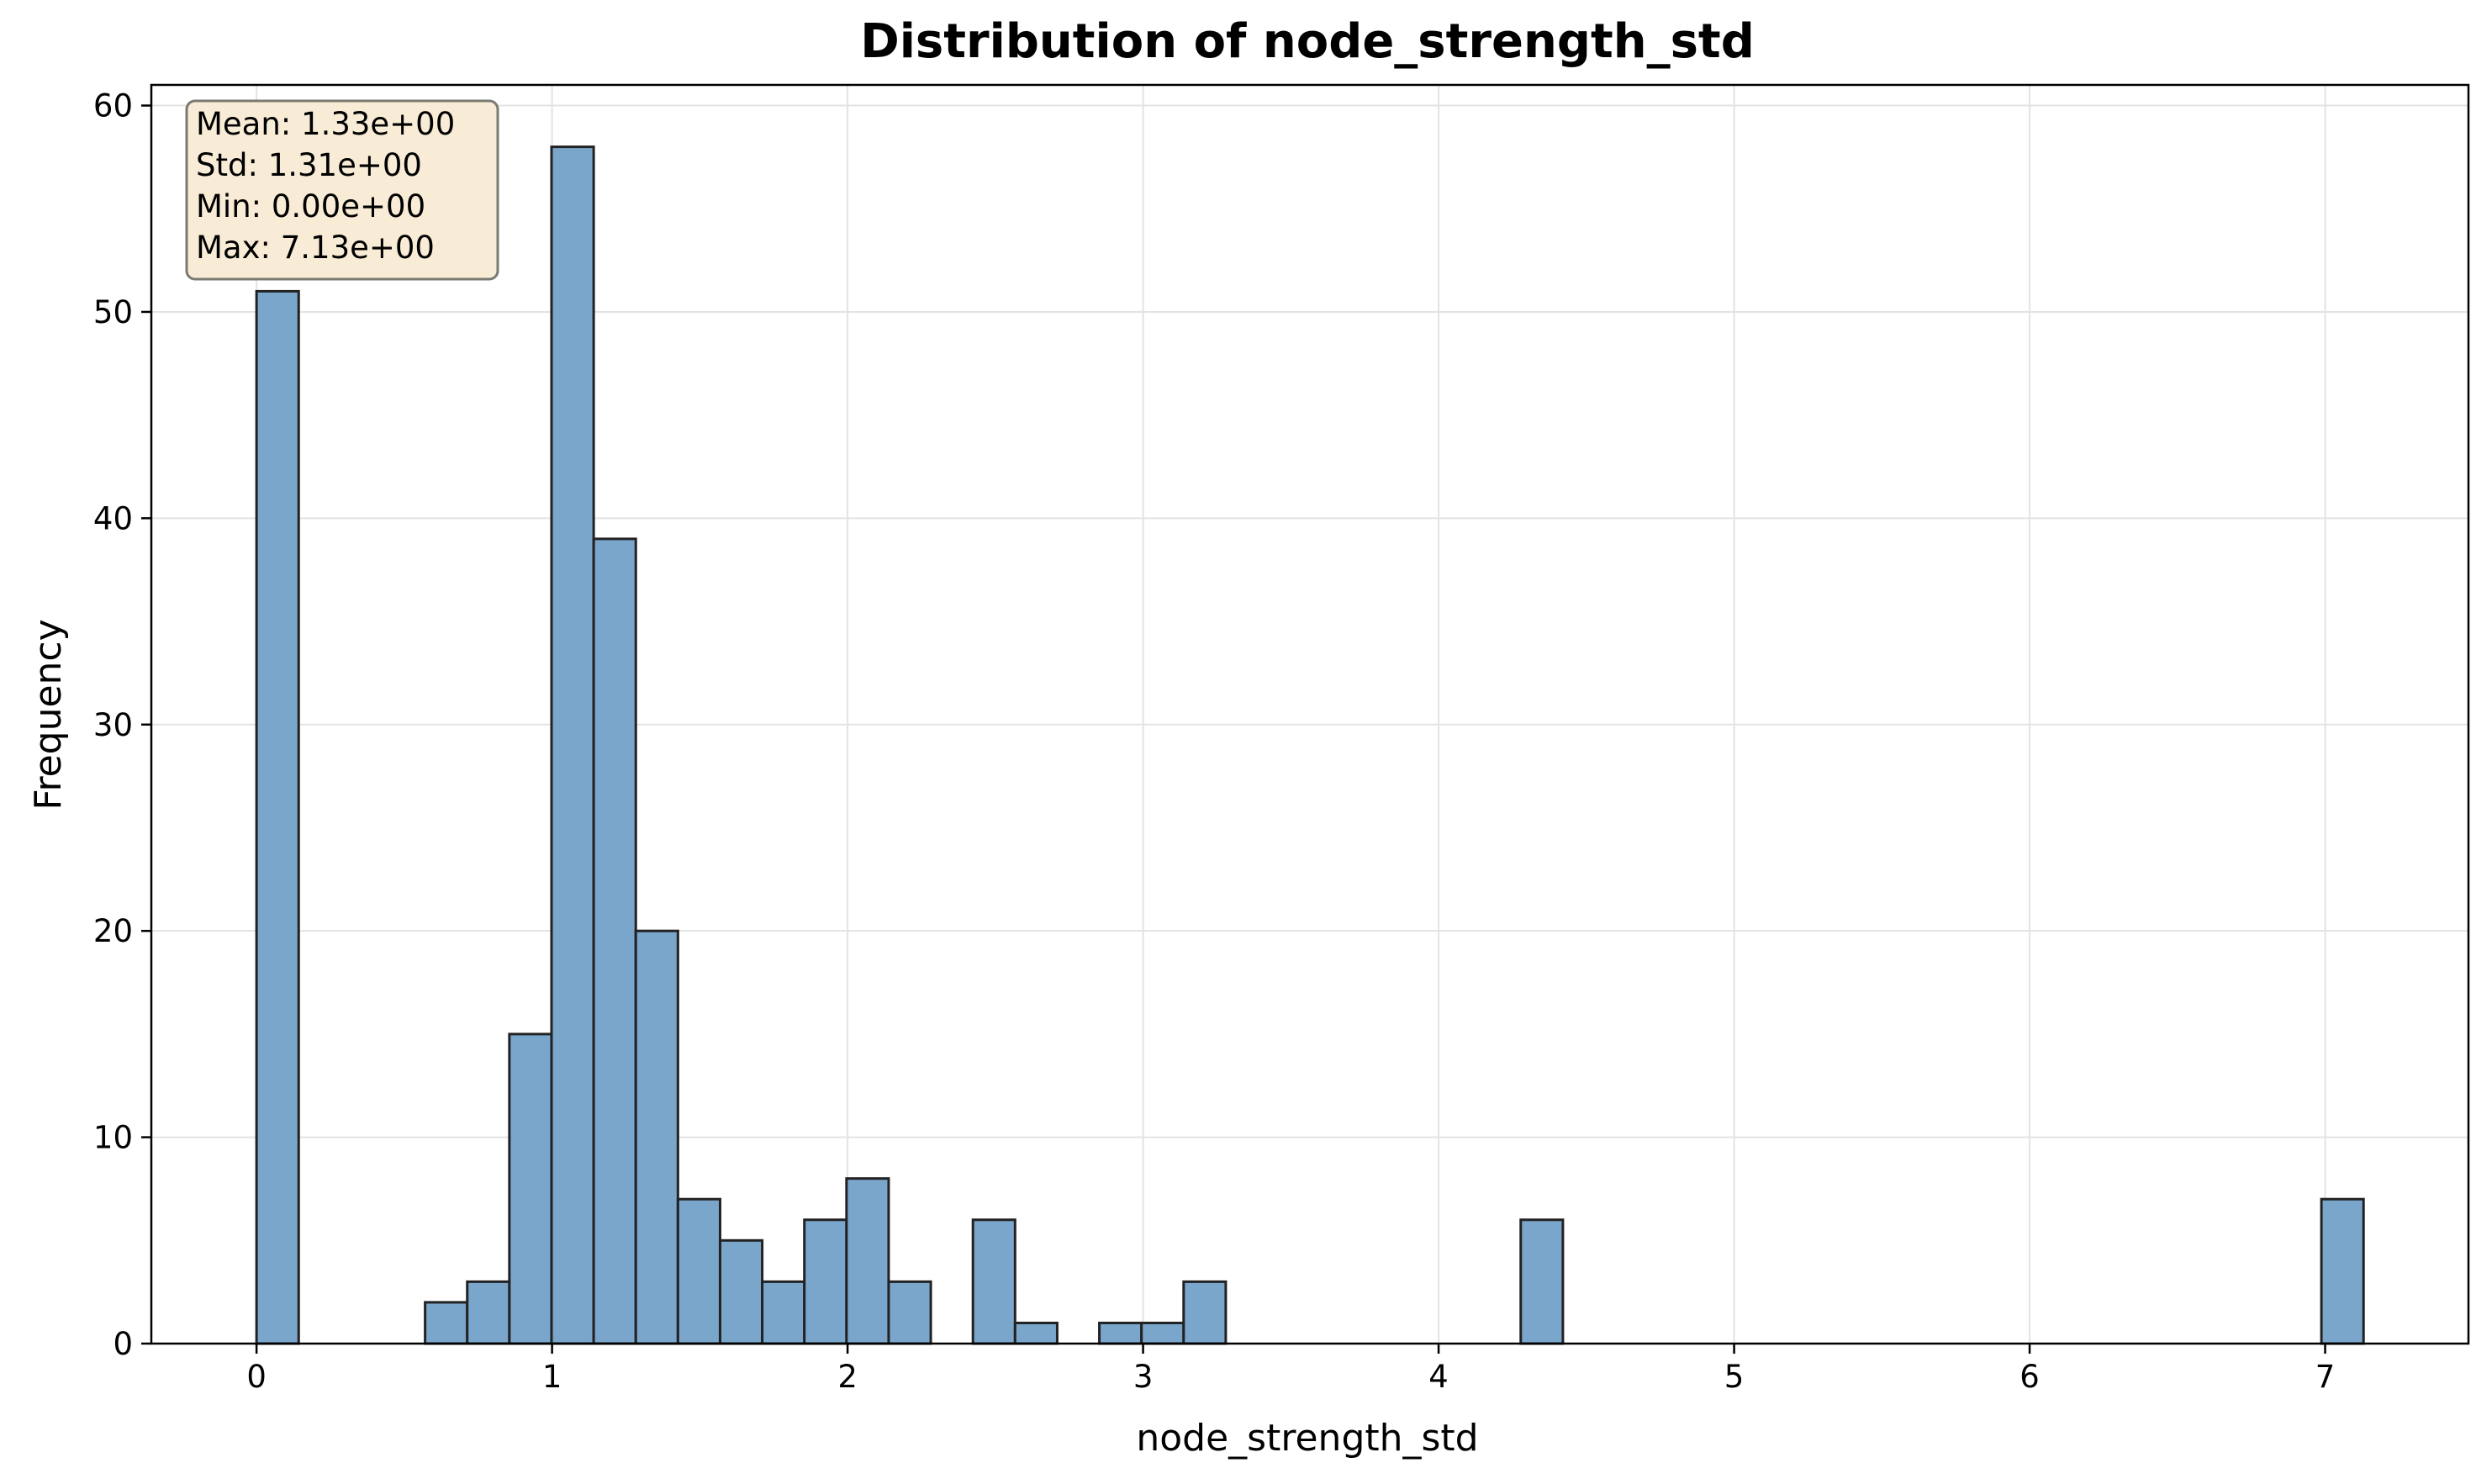 This screenshot has width=2492, height=1484. I want to click on y-tick-label: 20, so click(113, 931).